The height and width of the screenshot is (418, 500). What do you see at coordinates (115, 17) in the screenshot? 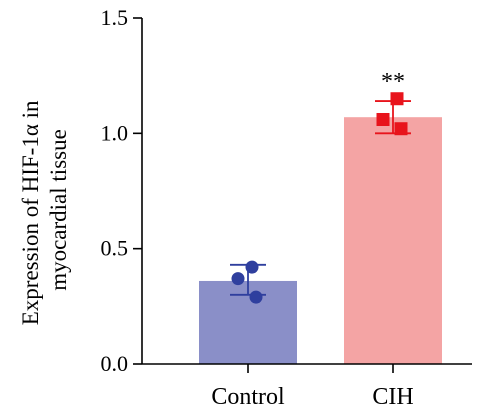
I see `y-tick-label: 1.5` at bounding box center [115, 17].